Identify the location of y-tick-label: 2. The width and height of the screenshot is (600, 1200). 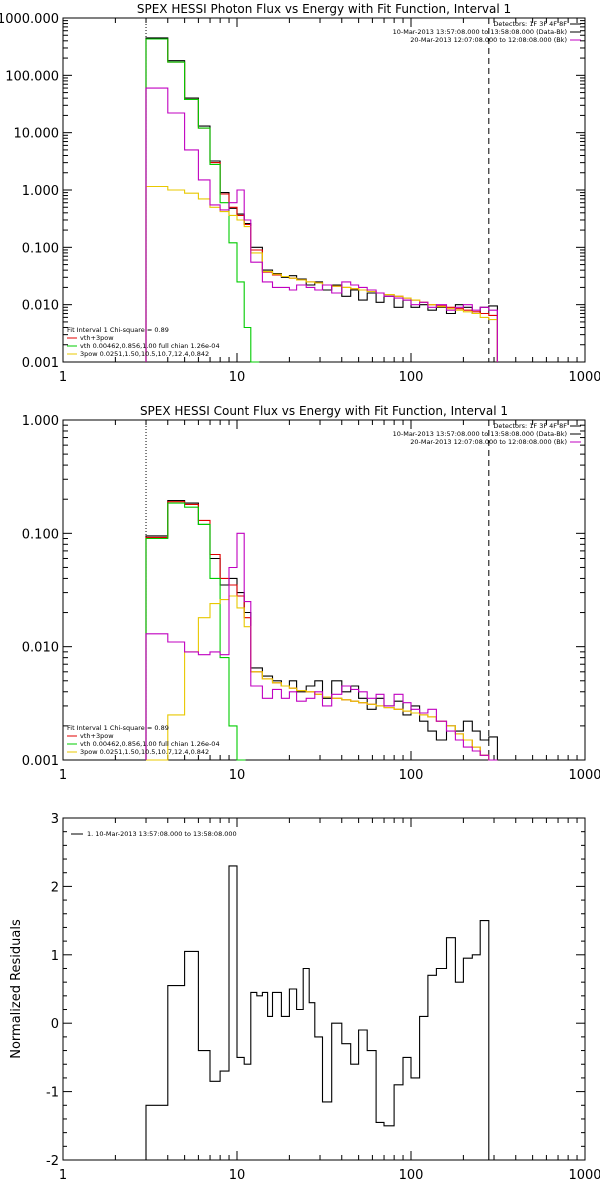
(55, 887).